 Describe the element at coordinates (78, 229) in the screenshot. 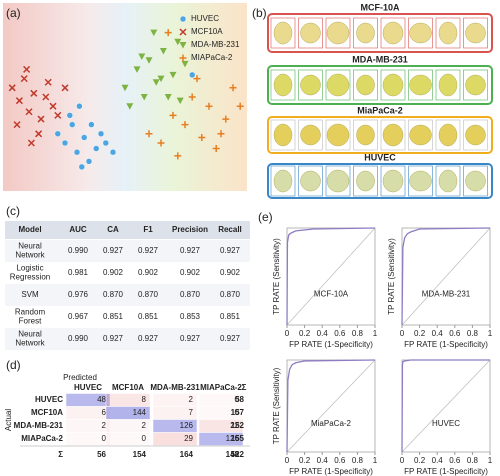

I see `table-header: AUC` at that location.